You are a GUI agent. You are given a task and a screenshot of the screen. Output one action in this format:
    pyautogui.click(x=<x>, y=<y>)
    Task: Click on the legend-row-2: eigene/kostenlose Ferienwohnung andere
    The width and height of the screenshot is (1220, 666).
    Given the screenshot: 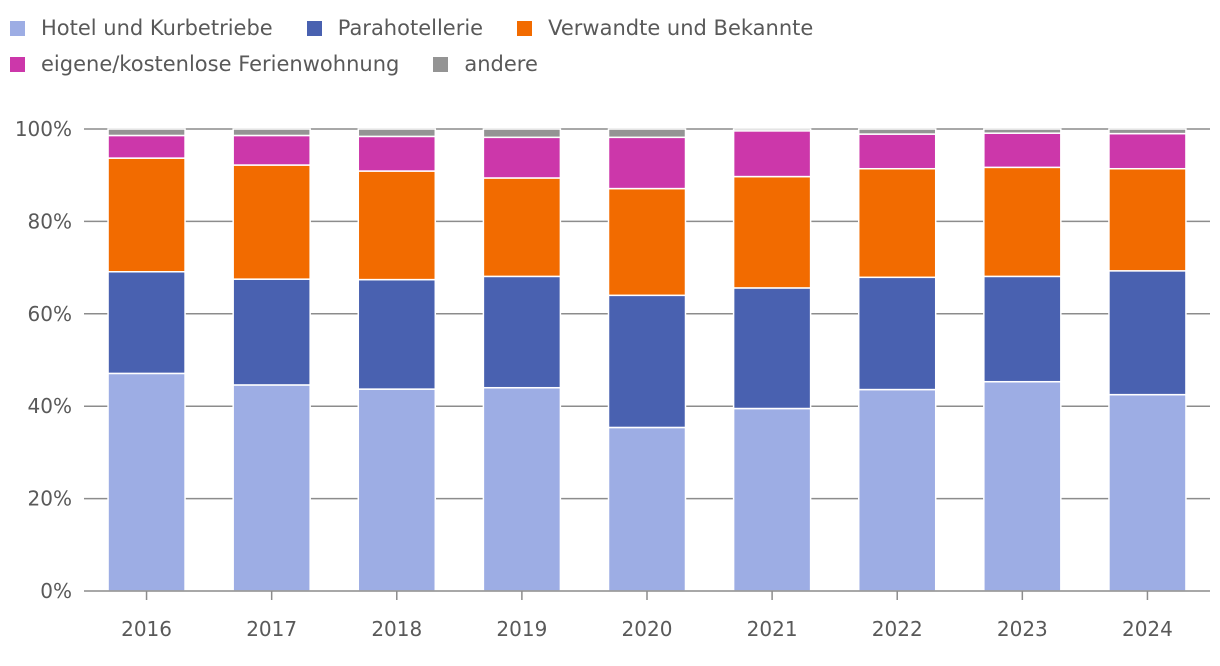 What is the action you would take?
    pyautogui.click(x=610, y=64)
    